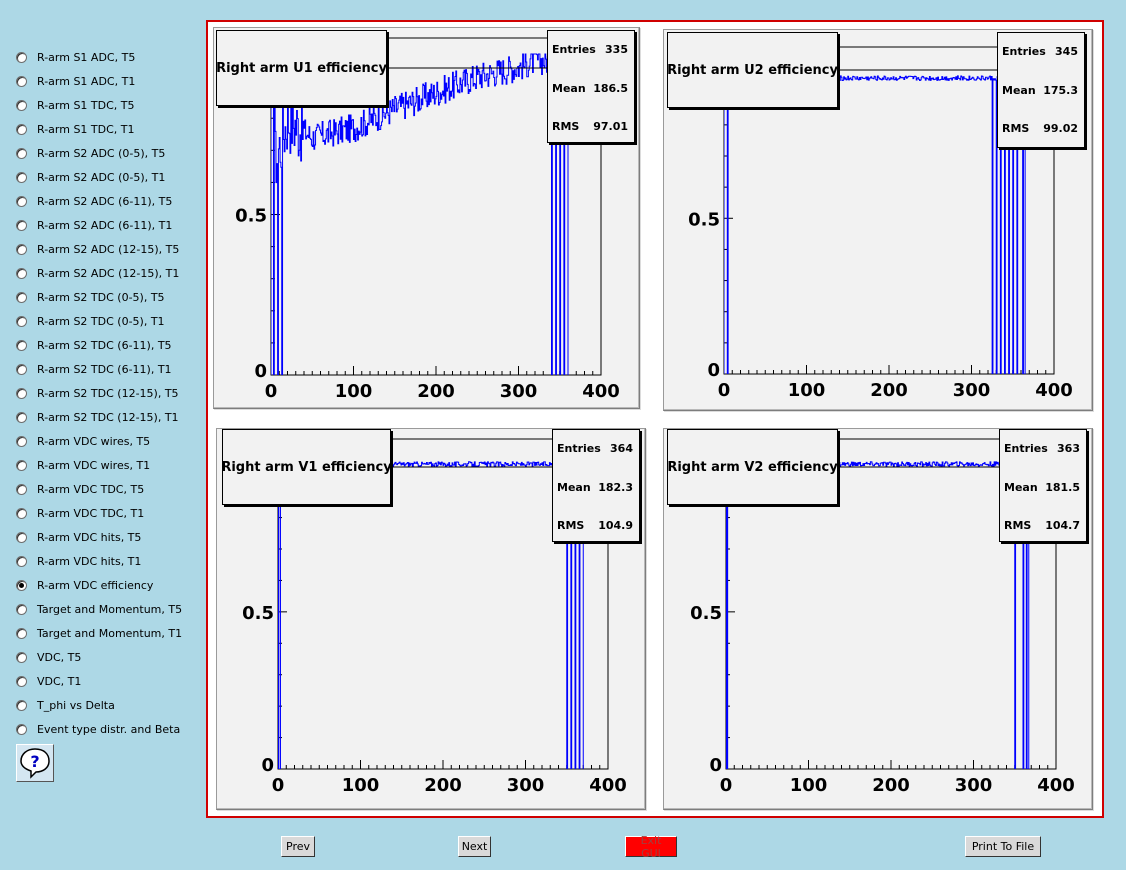  I want to click on radio-item: R-arm S2 ADC (0-5), T5, so click(90, 153).